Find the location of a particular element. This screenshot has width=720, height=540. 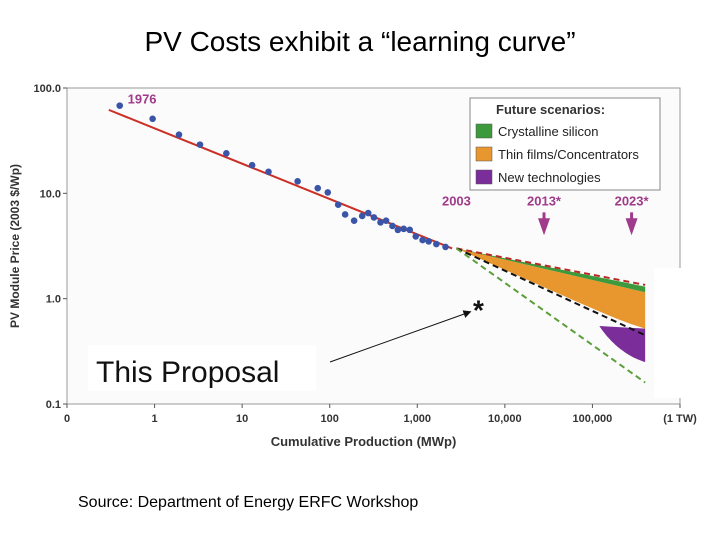

slide-title: PV Costs exhibit a “learning curve” is located at coordinates (360, 41).